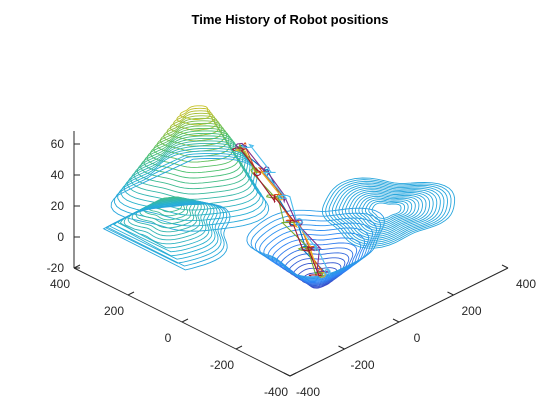 This screenshot has height=420, width=560. Describe the element at coordinates (362, 365) in the screenshot. I see `x-tick-label: -200` at that location.